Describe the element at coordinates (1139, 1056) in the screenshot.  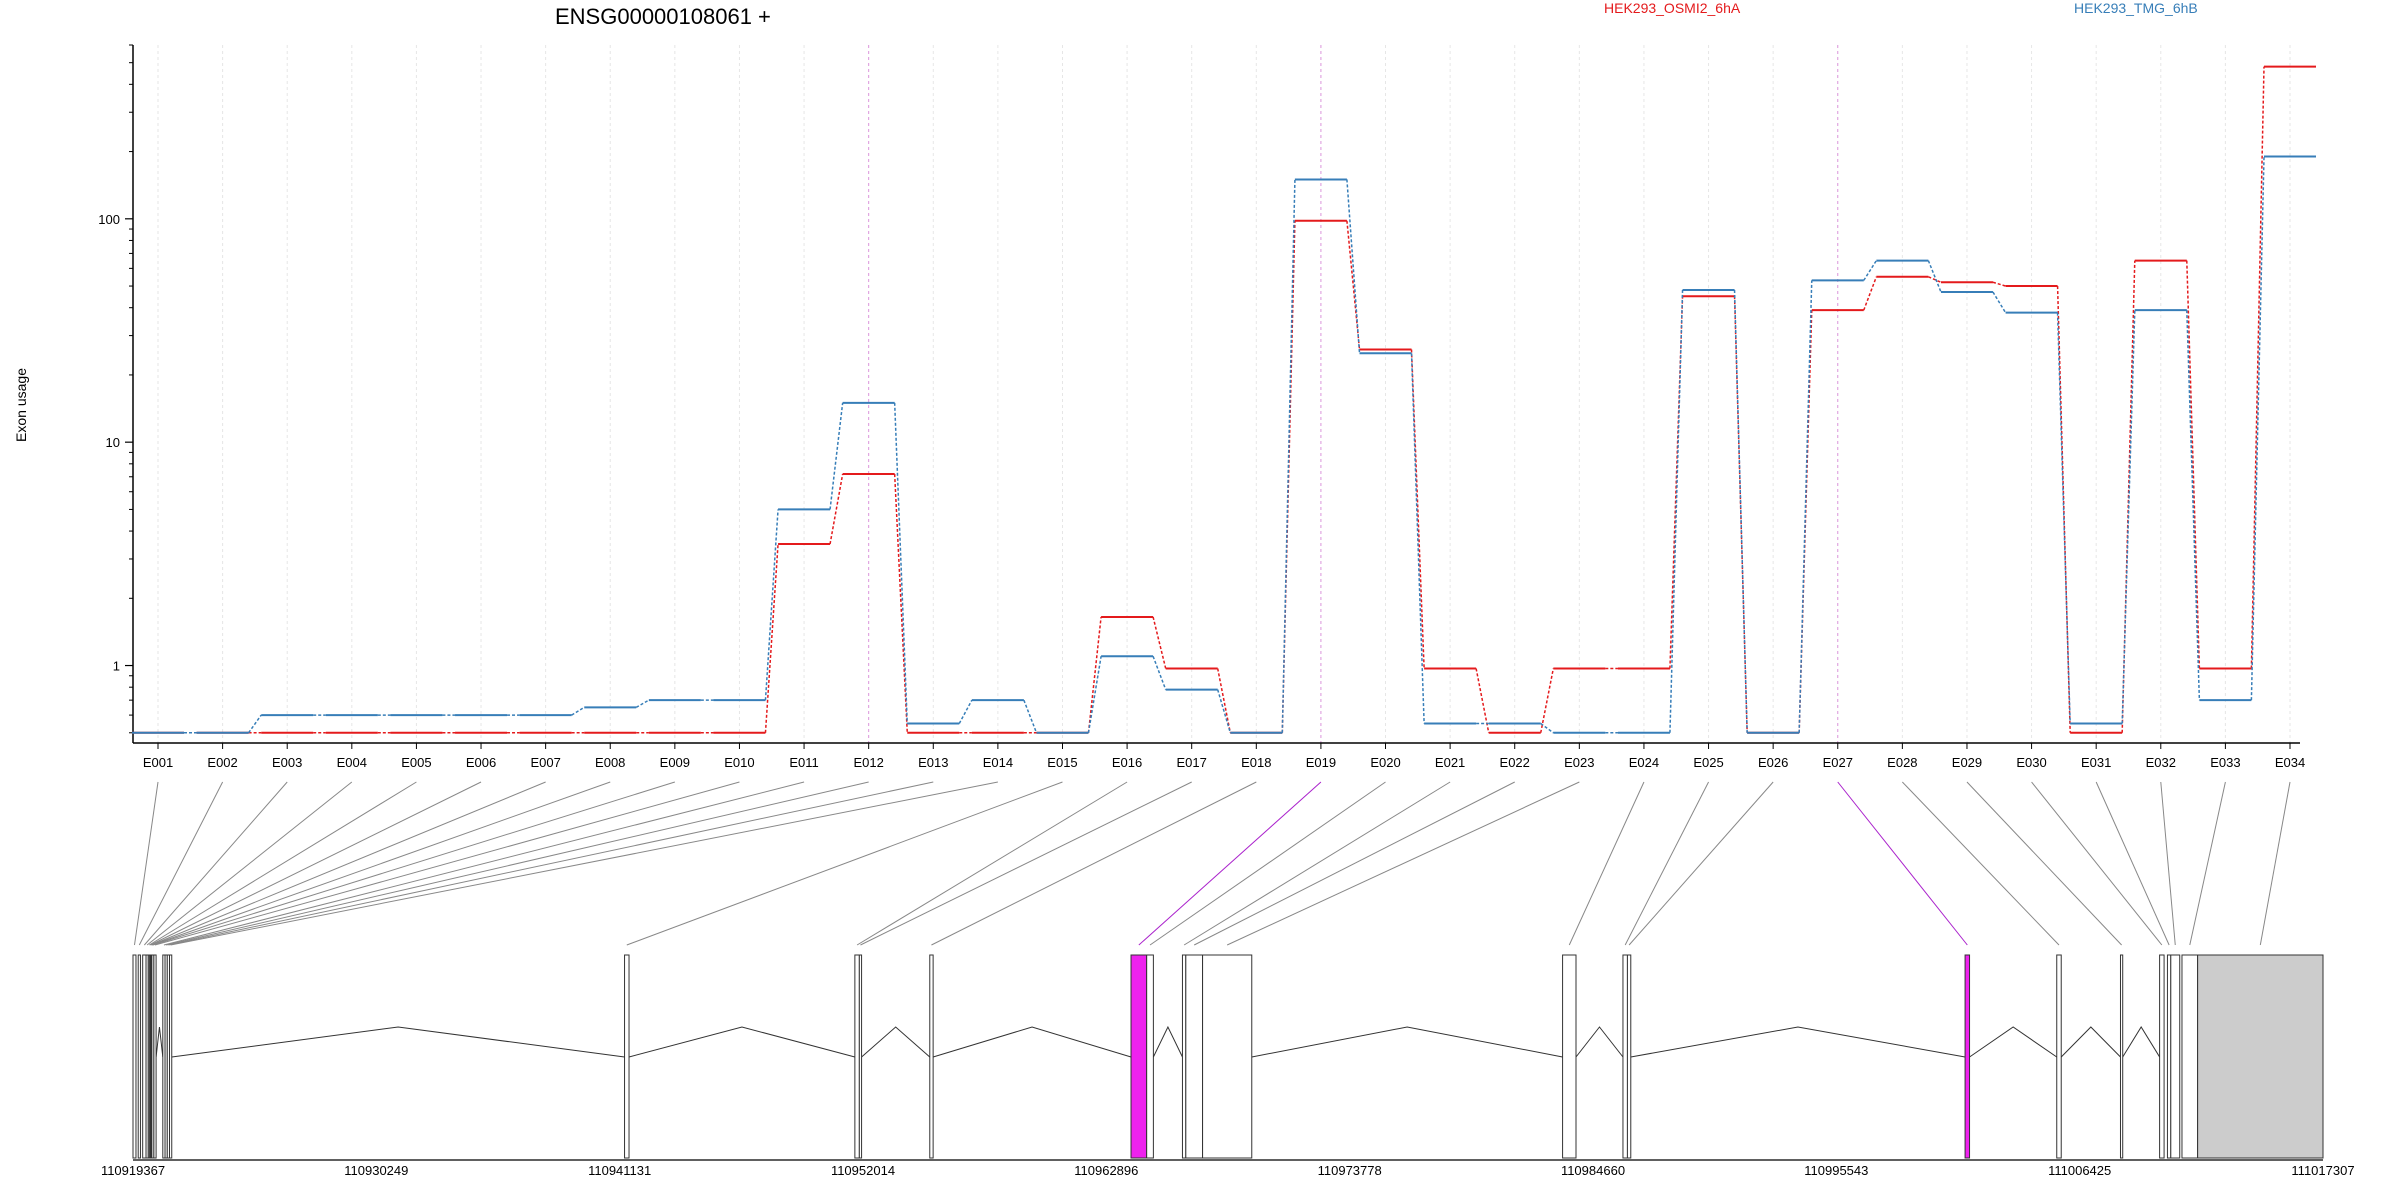
I see `exon-box-e019` at that location.